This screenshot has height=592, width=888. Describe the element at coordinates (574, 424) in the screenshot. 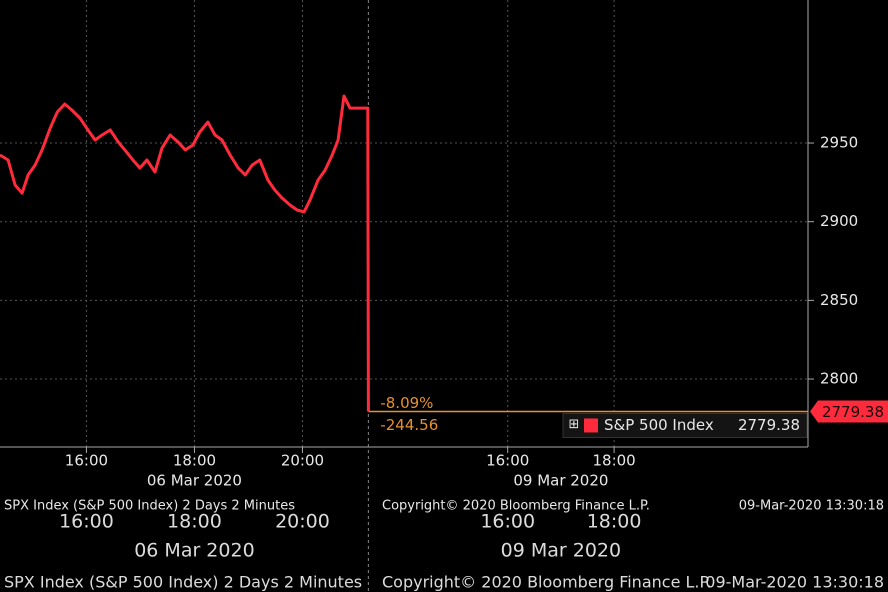

I see `legend-expand: ⊞` at that location.